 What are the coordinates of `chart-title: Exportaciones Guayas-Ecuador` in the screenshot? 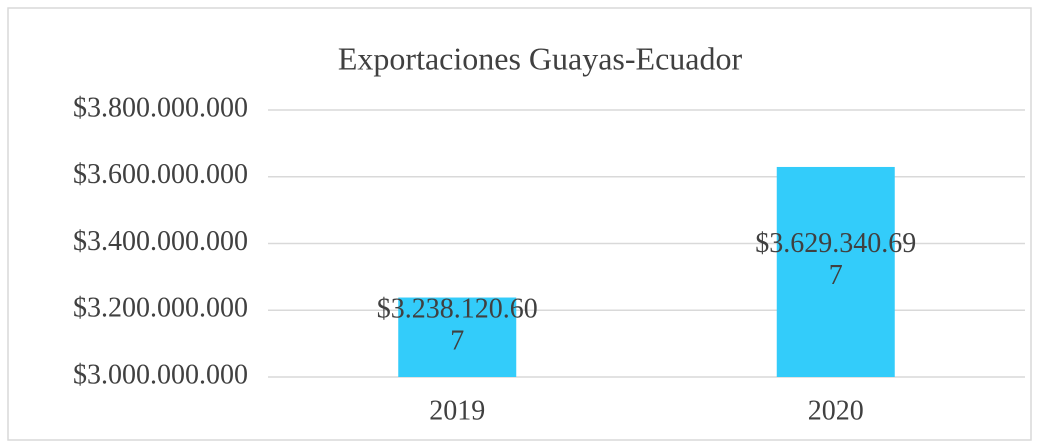 It's located at (540, 58).